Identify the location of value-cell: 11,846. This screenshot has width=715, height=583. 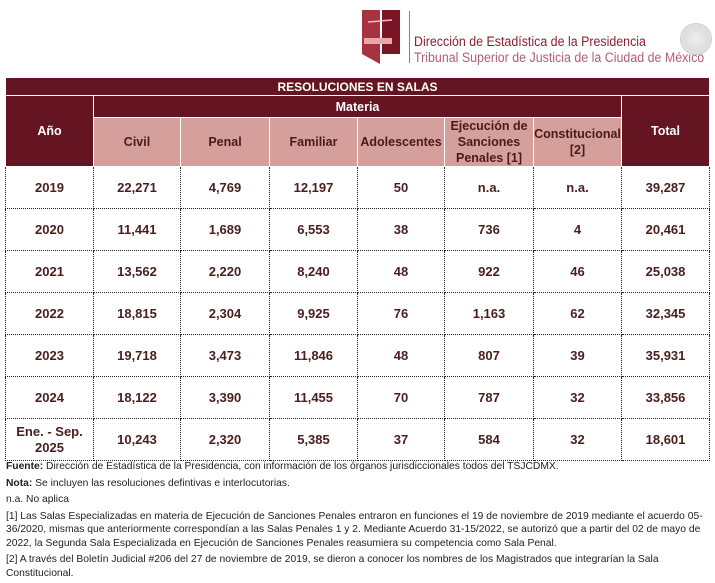
(313, 355).